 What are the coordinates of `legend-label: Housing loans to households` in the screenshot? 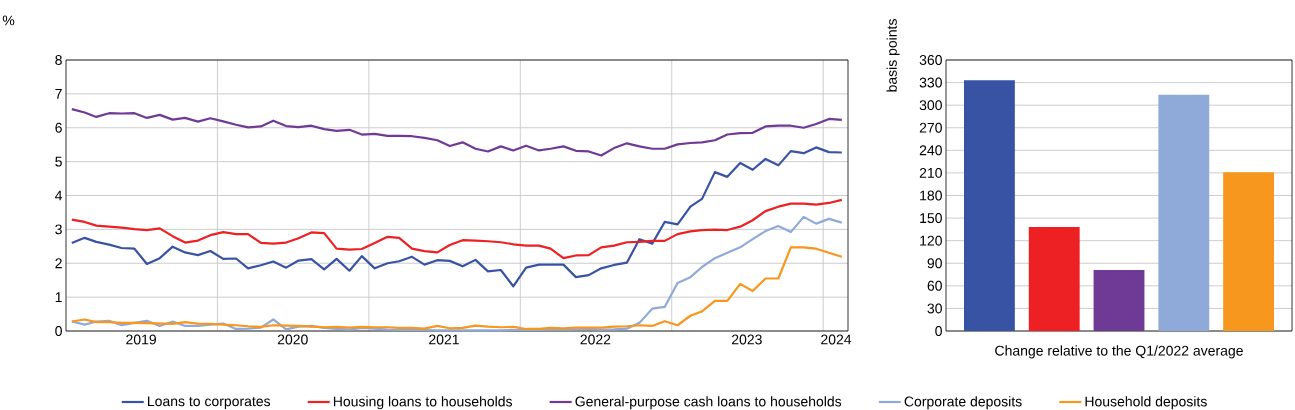 It's located at (423, 403).